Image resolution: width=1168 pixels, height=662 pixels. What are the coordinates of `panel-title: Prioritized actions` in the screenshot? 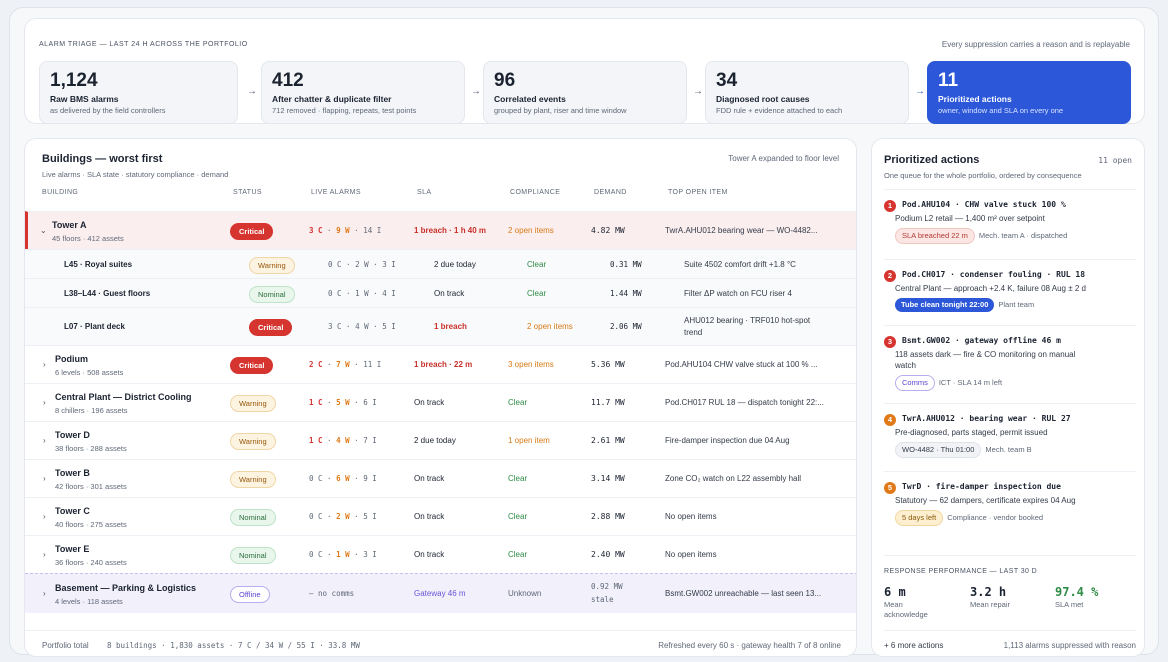 It's located at (932, 160).